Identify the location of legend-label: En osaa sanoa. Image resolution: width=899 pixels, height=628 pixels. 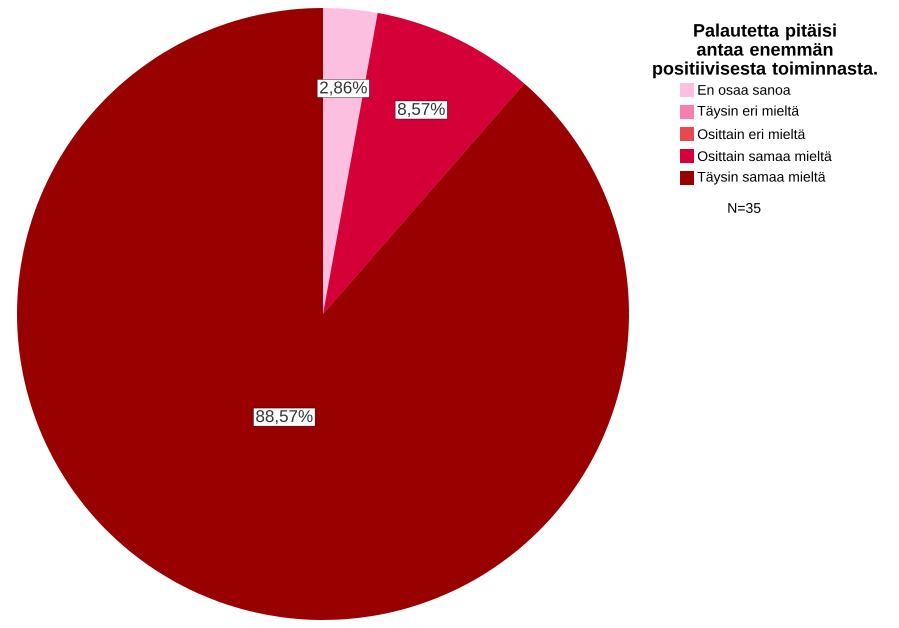
(744, 90).